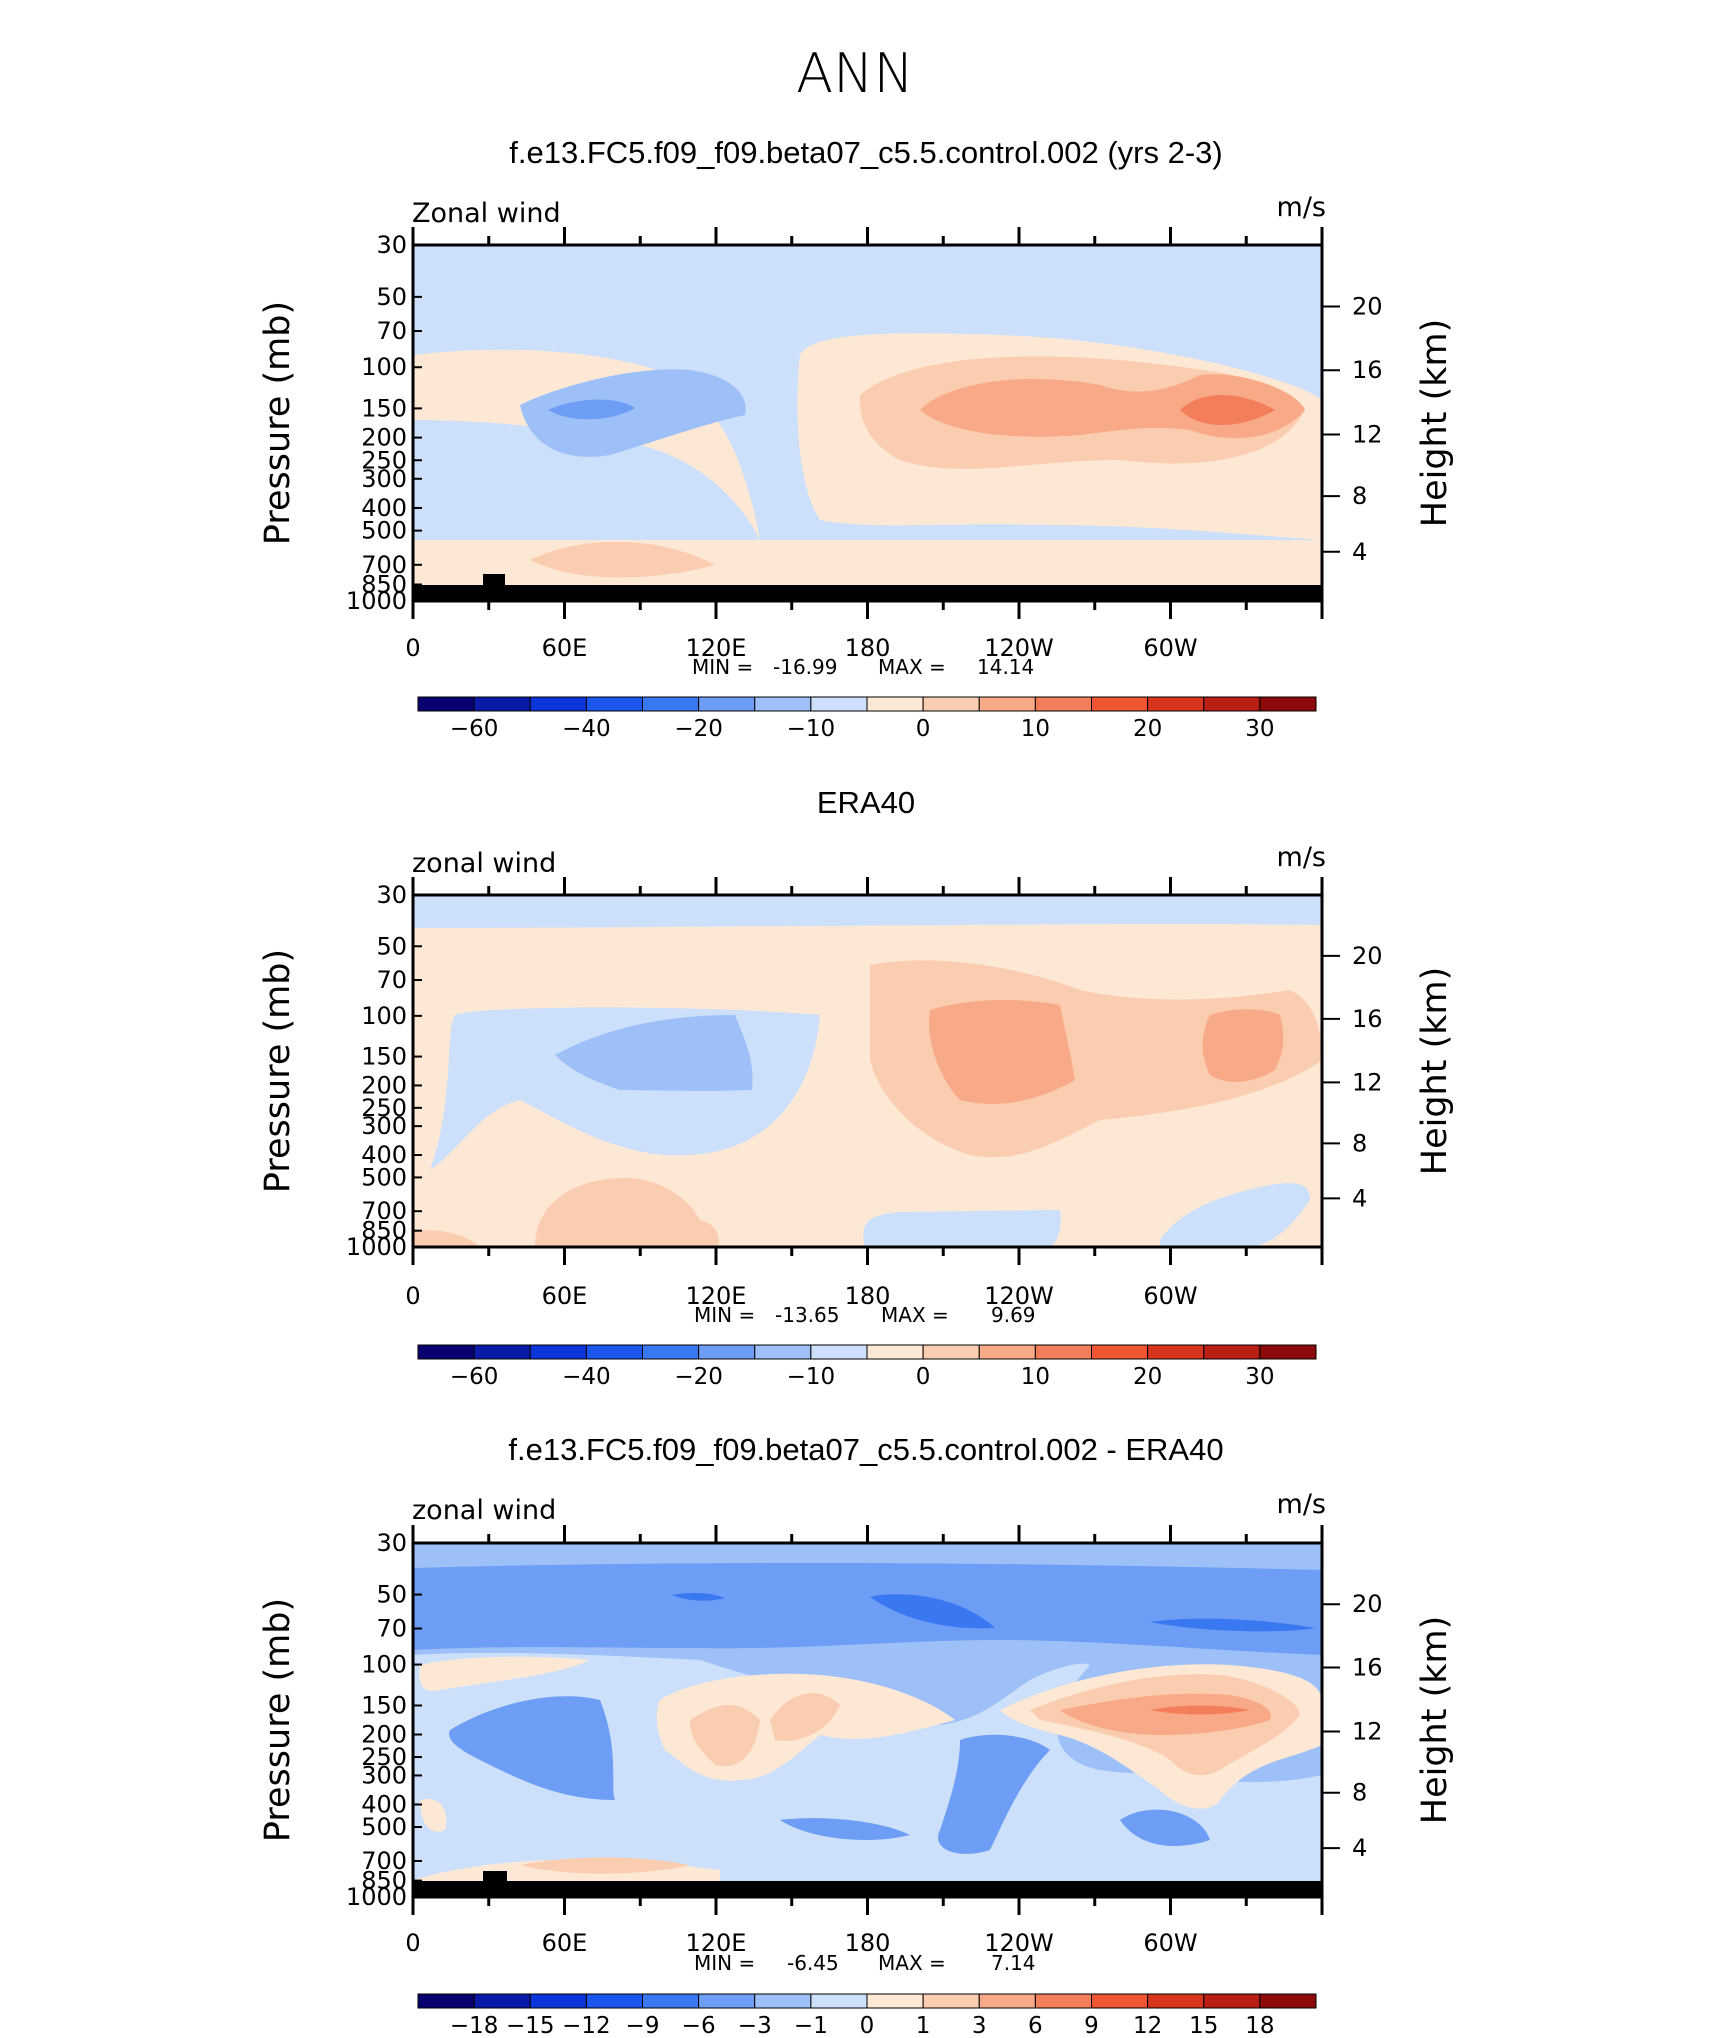 This screenshot has width=1710, height=2038. Describe the element at coordinates (384, 1735) in the screenshot. I see `y-tick-label: 200` at that location.